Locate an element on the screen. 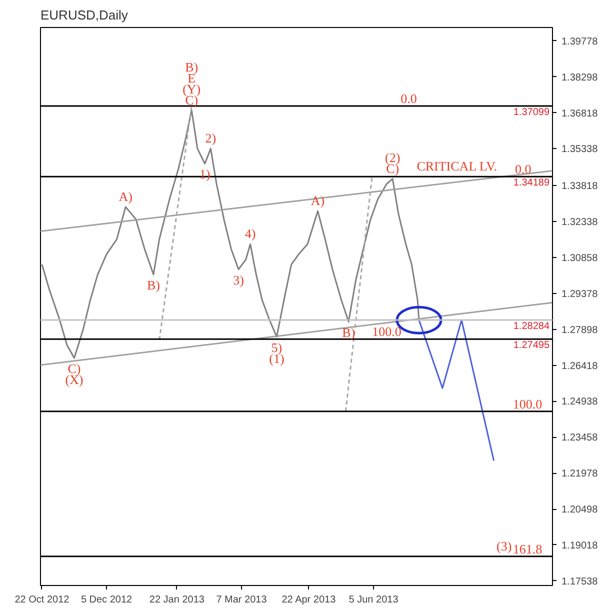  ref-line-label: 1.37099 is located at coordinates (531, 112).